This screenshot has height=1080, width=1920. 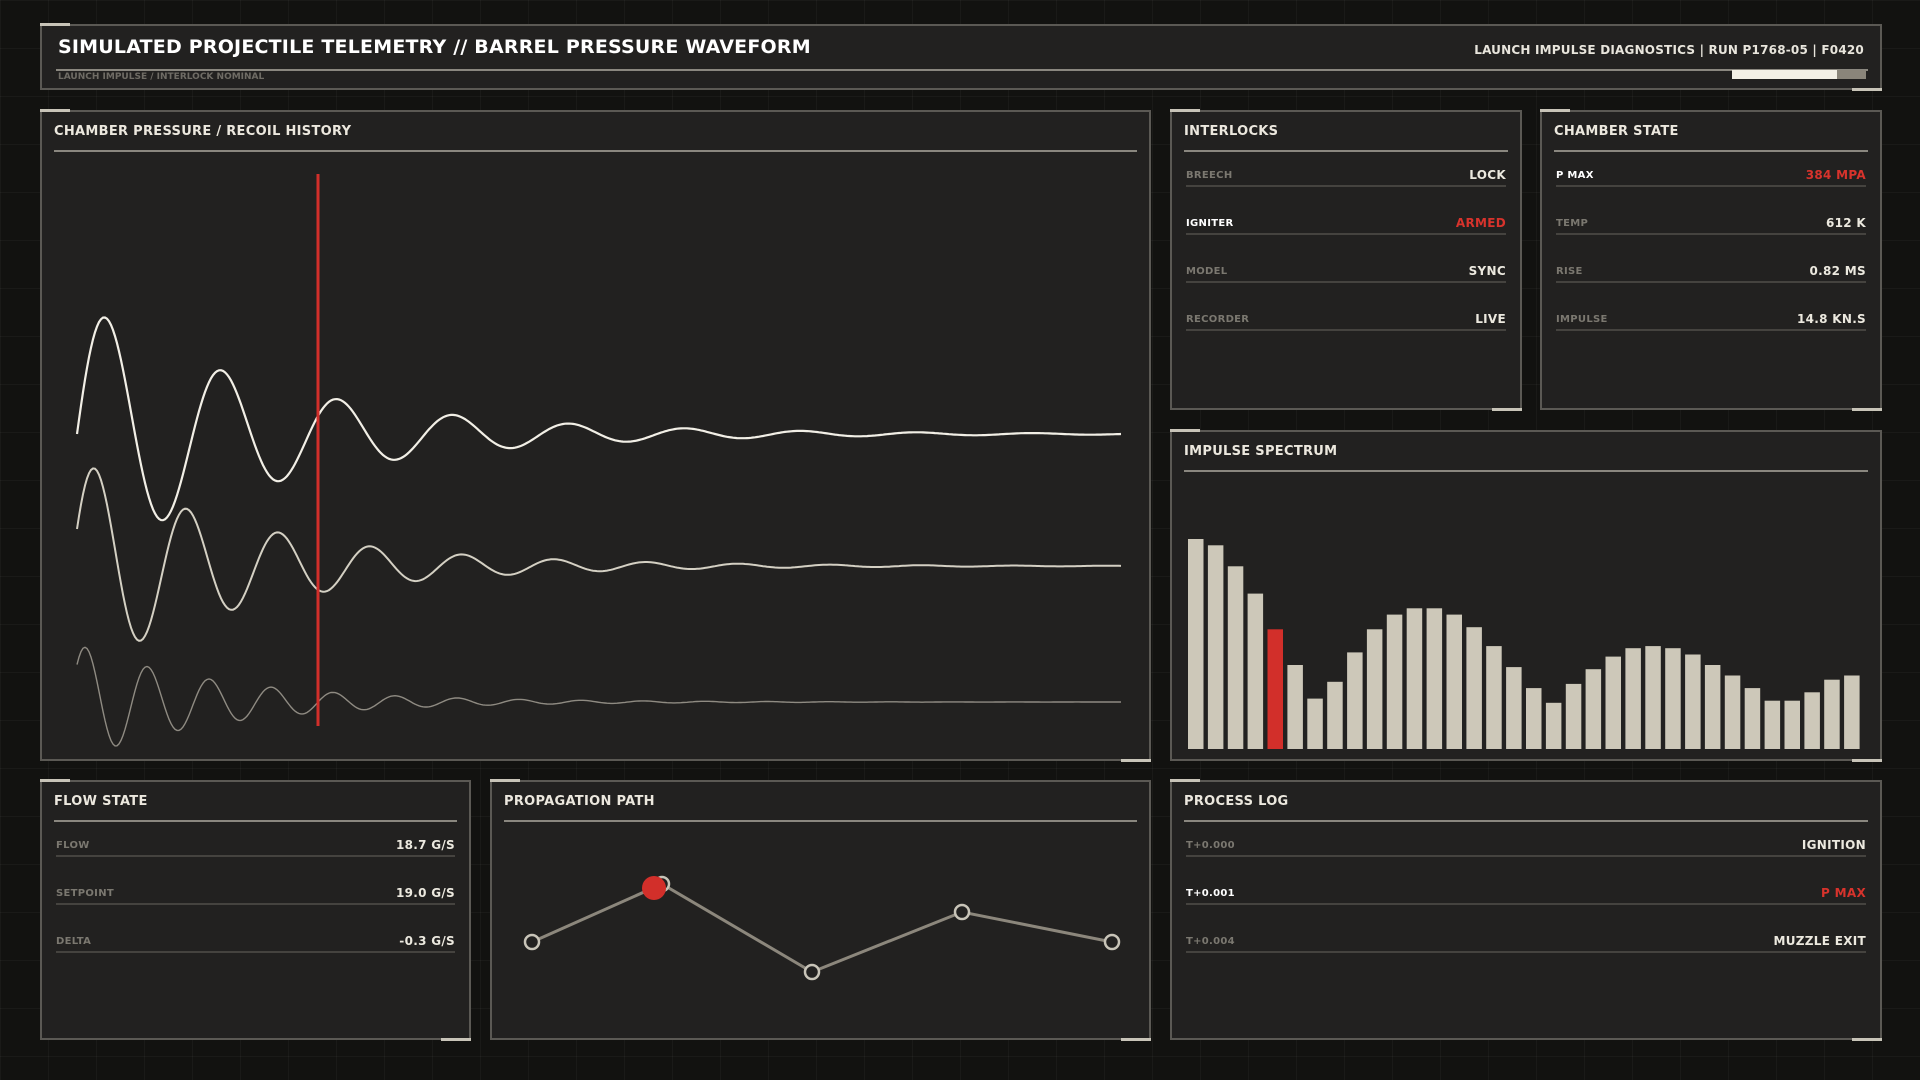 What do you see at coordinates (1582, 319) in the screenshot?
I see `chamber-label: IMPULSE` at bounding box center [1582, 319].